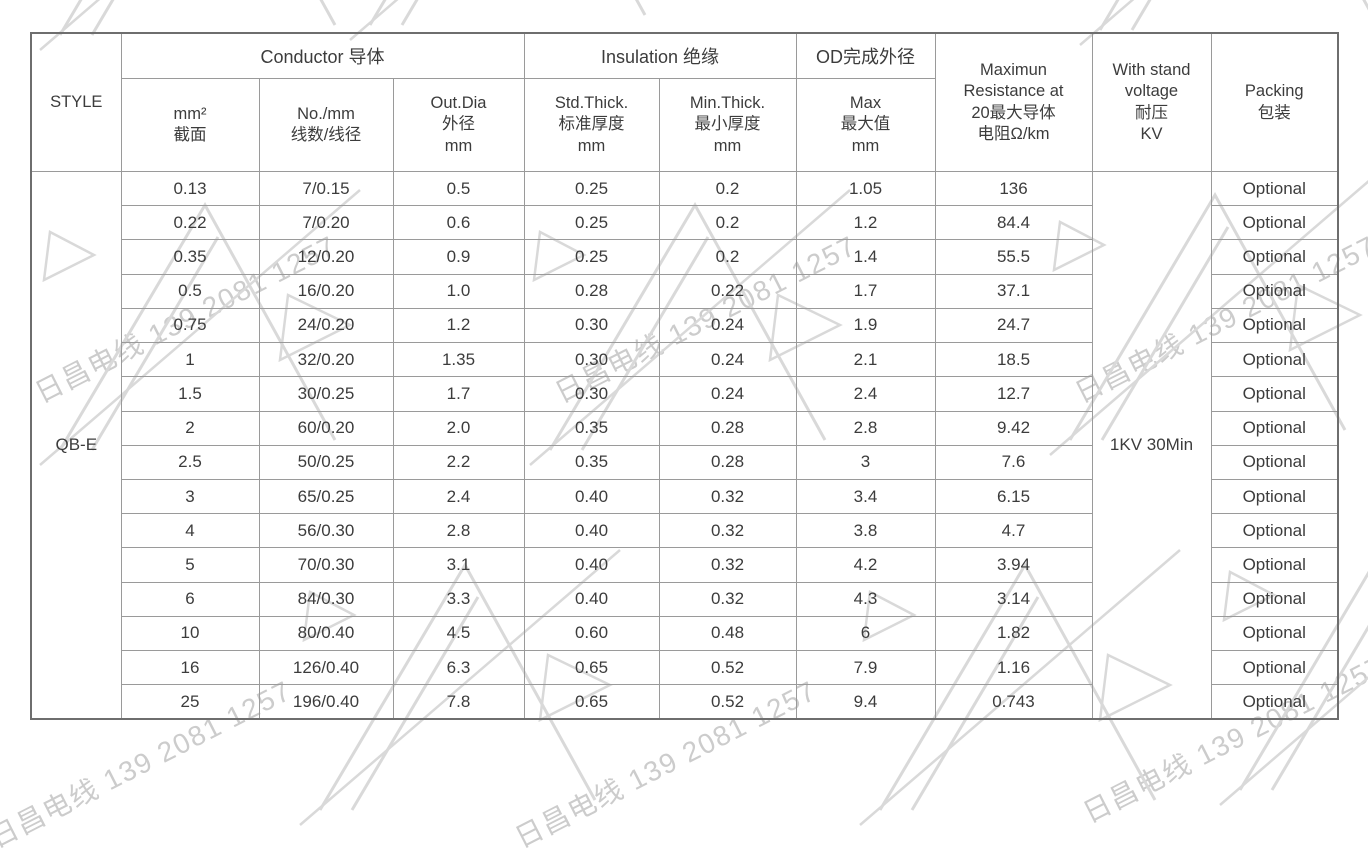  What do you see at coordinates (865, 257) in the screenshot?
I see `cell-od_max: 1.4` at bounding box center [865, 257].